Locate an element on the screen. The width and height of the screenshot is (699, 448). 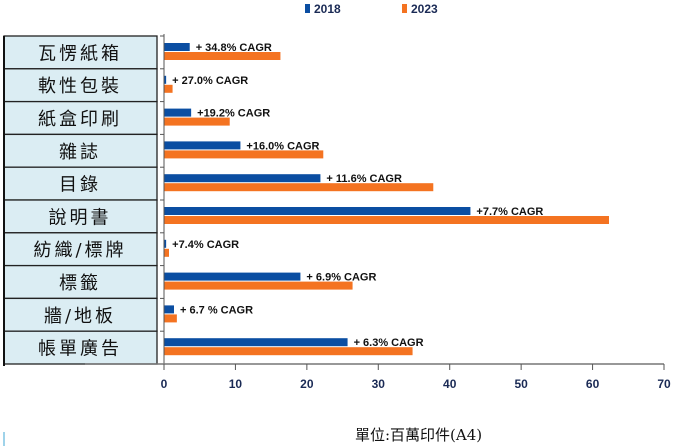
x-tick-label: 0 is located at coordinates (164, 384).